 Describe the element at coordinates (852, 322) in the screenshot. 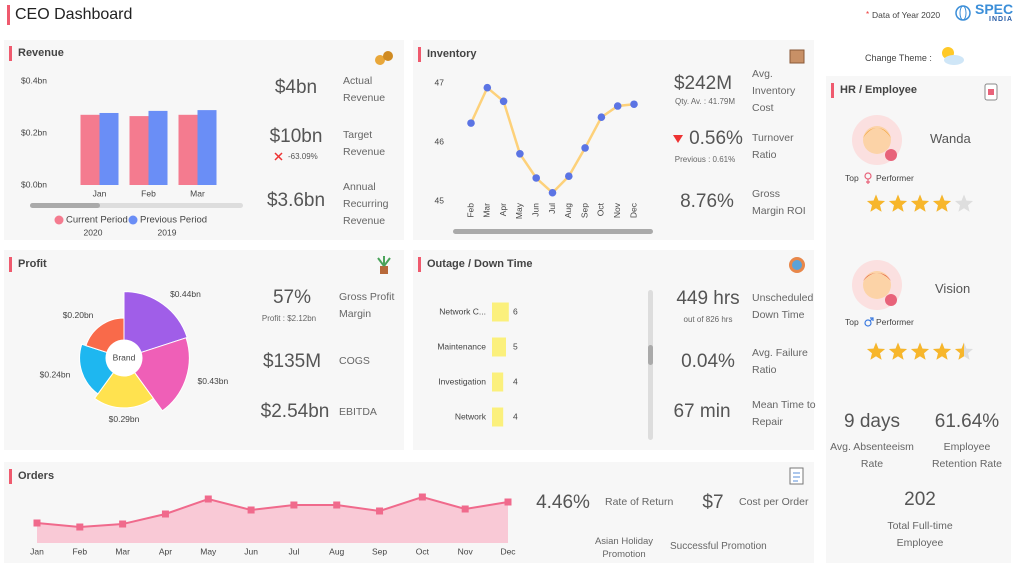

I see `employee-tag: Top` at that location.